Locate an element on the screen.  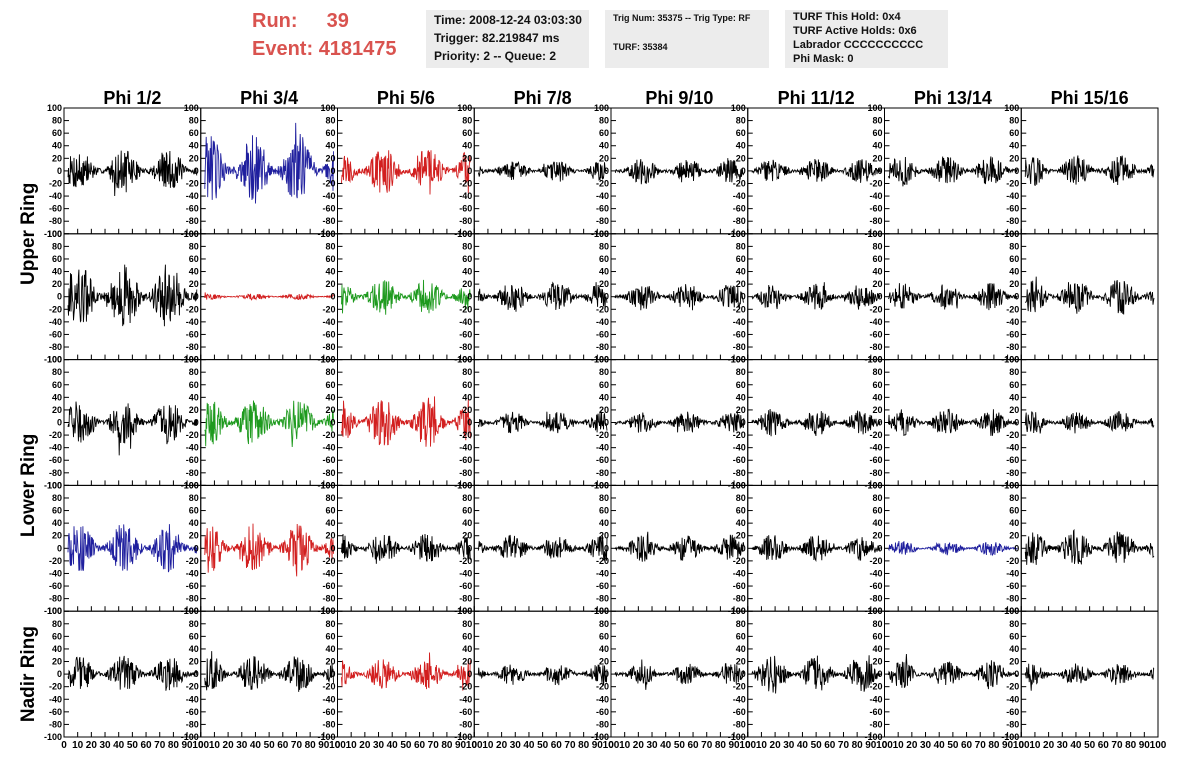
x-tick-label: 20 is located at coordinates (912, 745).